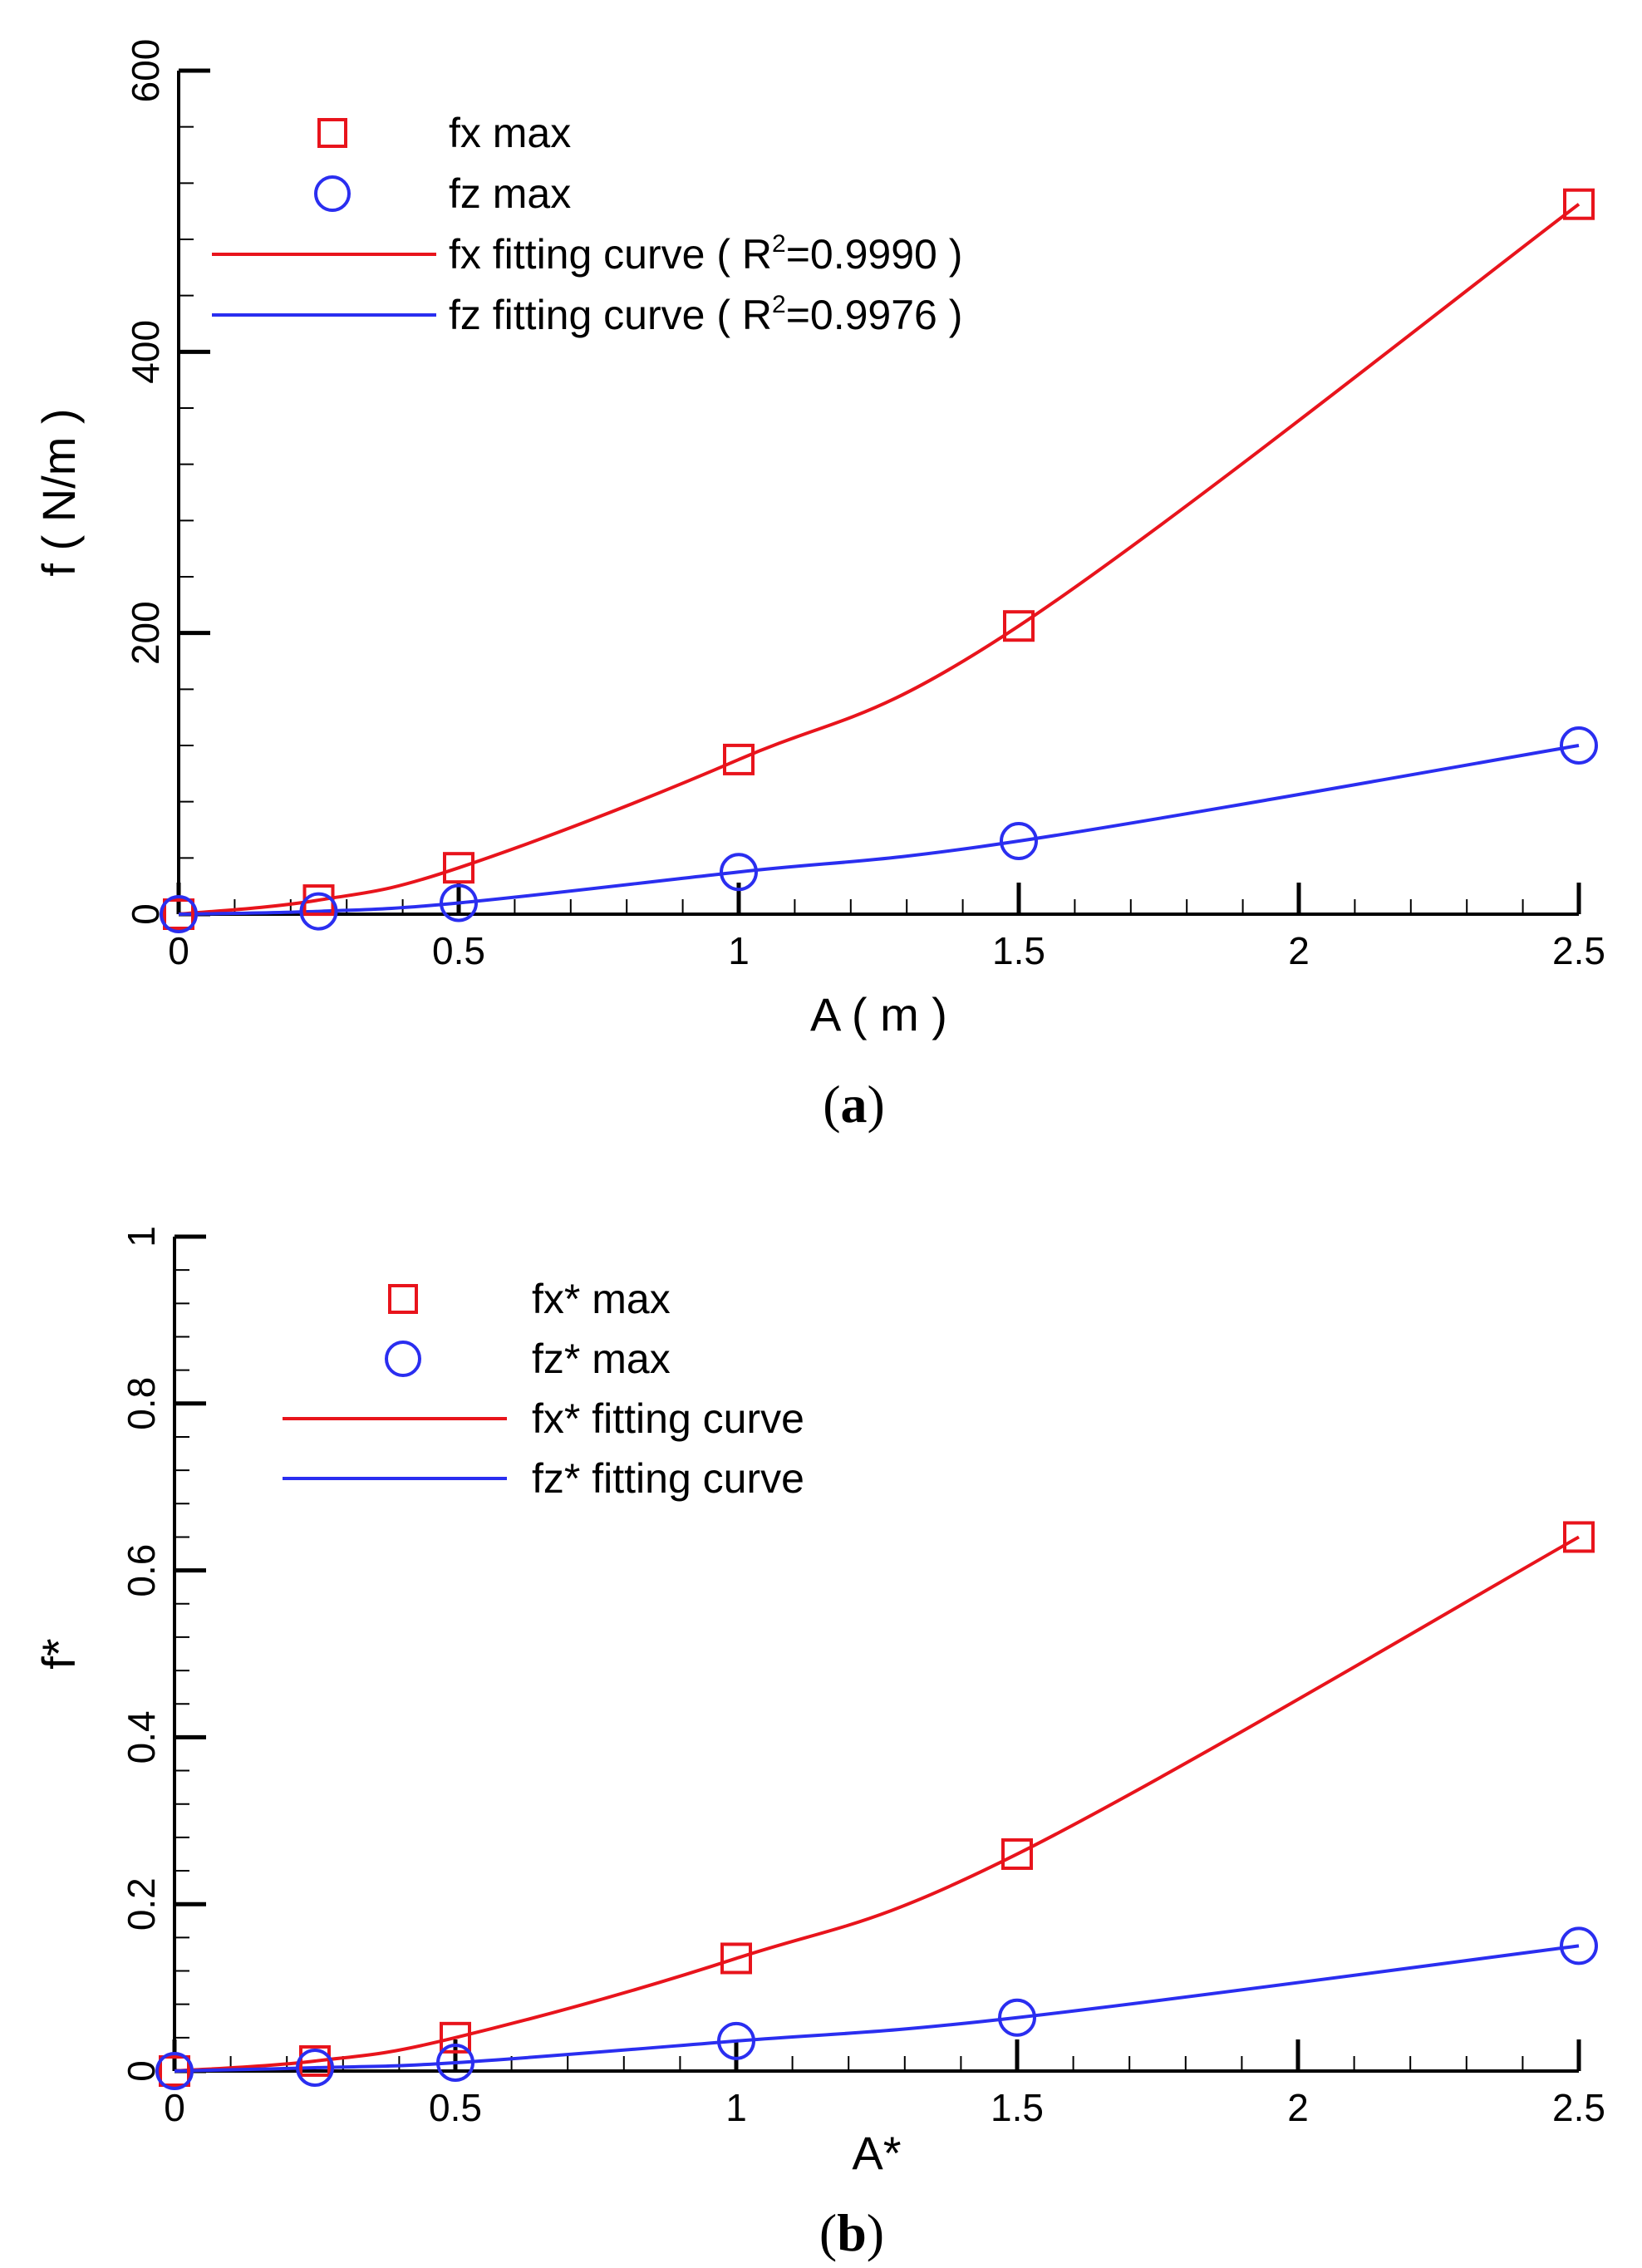 Image resolution: width=1642 pixels, height=2268 pixels. What do you see at coordinates (141, 1570) in the screenshot?
I see `y-tick-label: 0.6` at bounding box center [141, 1570].